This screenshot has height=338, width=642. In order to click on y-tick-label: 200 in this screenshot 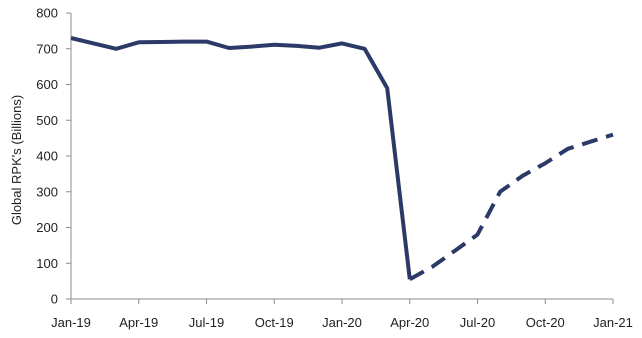, I will do `click(47, 227)`.